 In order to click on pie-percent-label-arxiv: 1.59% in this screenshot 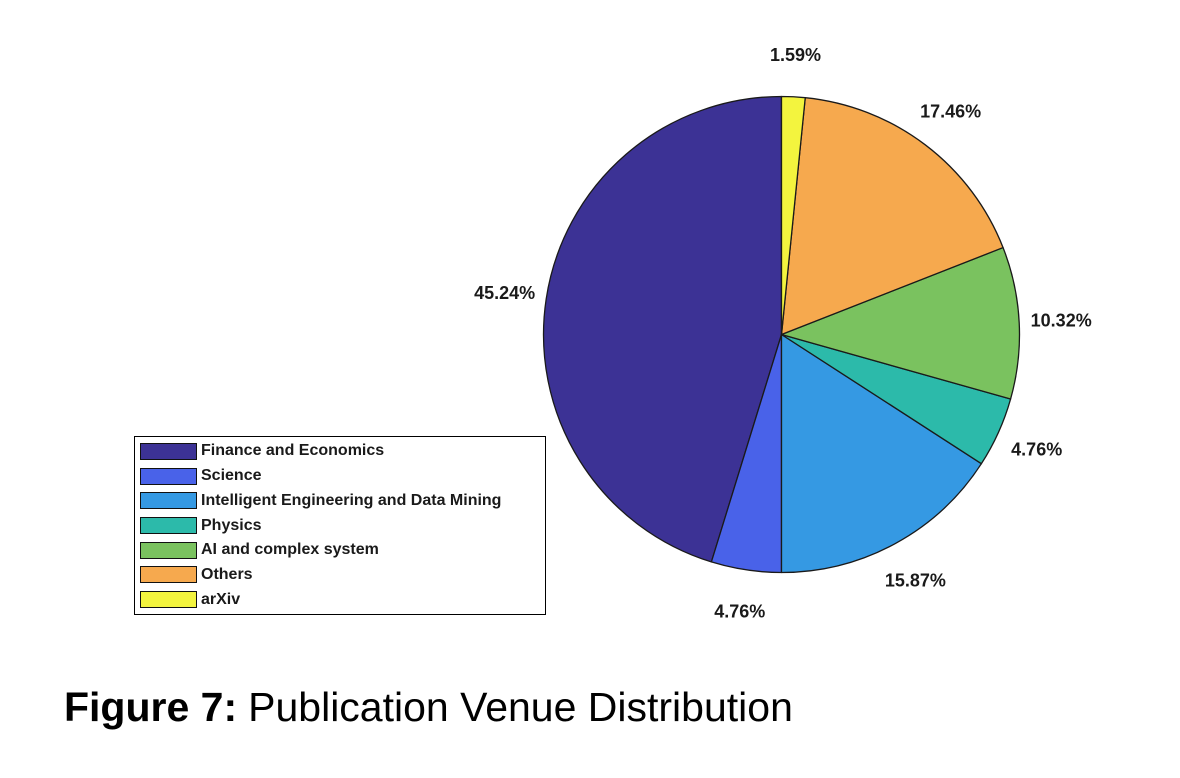, I will do `click(795, 55)`.